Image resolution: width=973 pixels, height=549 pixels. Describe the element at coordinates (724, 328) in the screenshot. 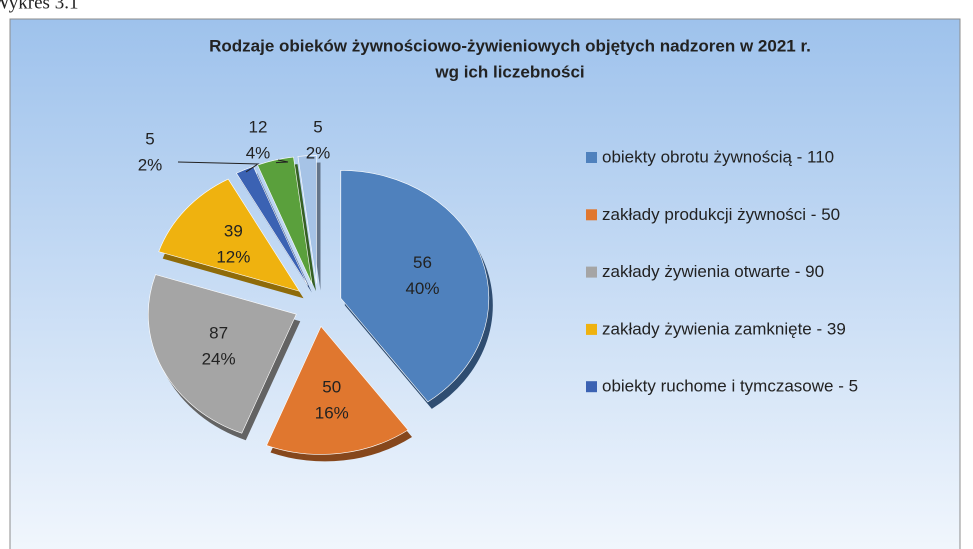

I see `legend-label: zakłady żywienia zamknięte - 39` at that location.